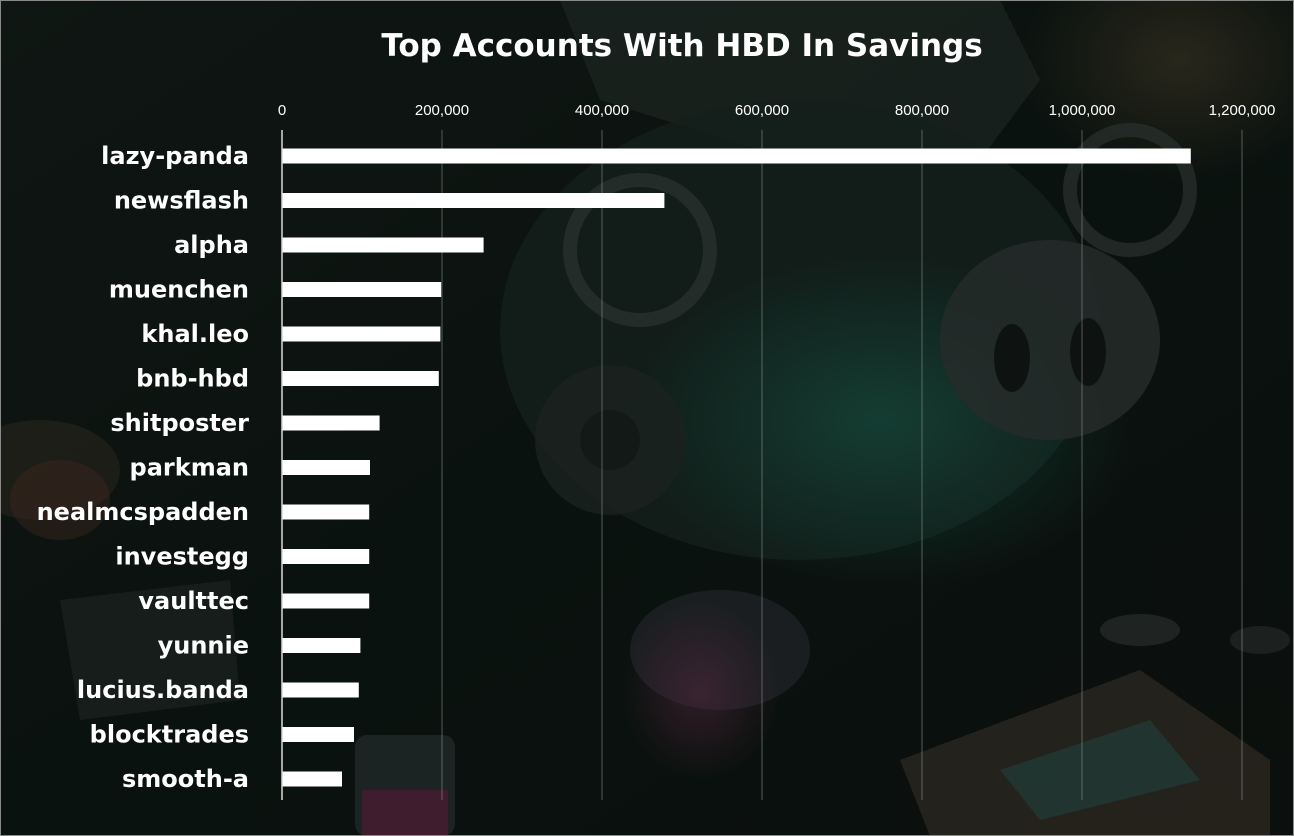  I want to click on bar-bnb-hbd, so click(360, 378).